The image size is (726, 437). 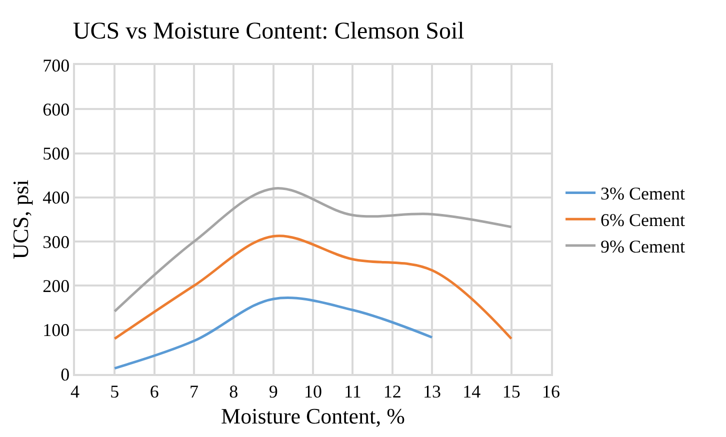 What do you see at coordinates (353, 391) in the screenshot?
I see `x-tick-label: 11` at bounding box center [353, 391].